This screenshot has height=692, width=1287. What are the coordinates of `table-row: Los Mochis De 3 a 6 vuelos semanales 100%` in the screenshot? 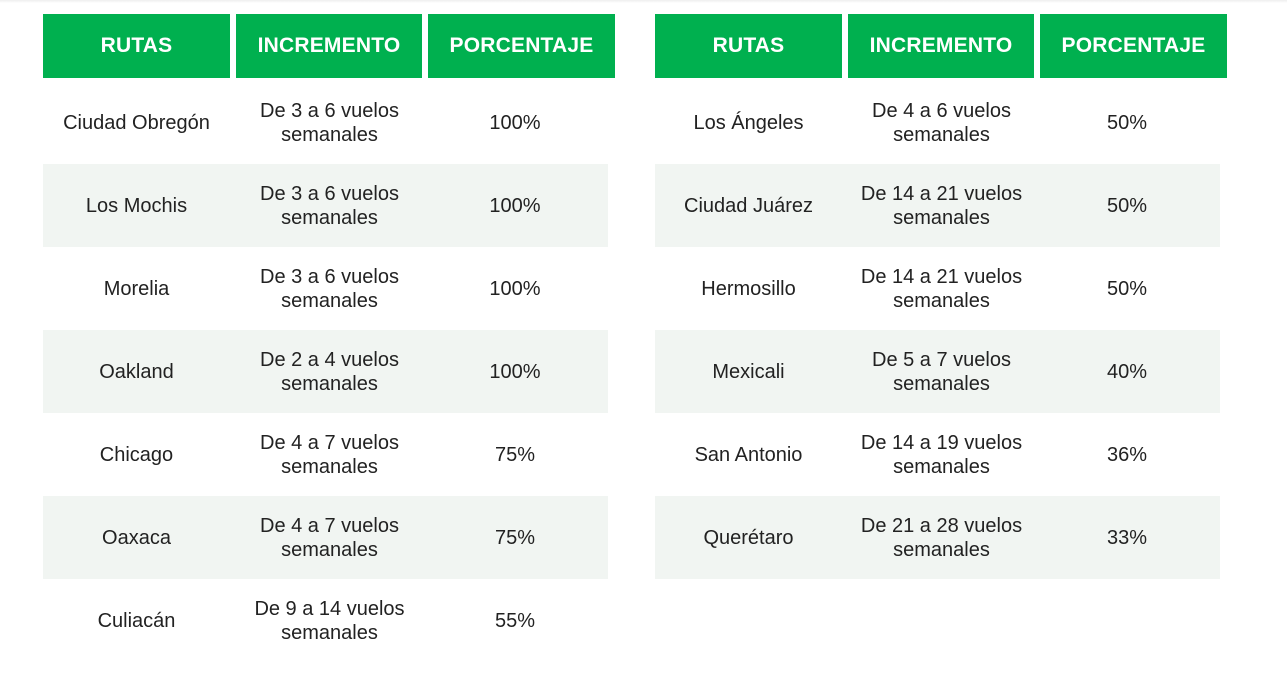 It's located at (325, 205).